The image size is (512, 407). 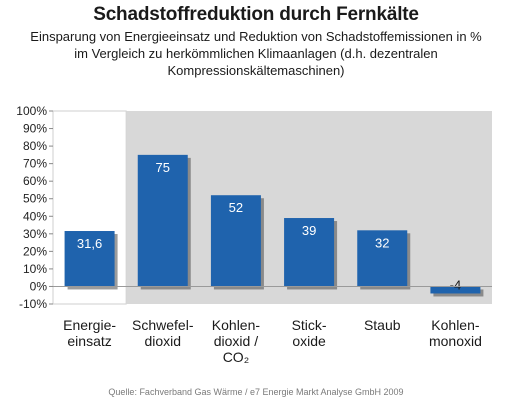 What do you see at coordinates (35, 181) in the screenshot?
I see `y-tick-label: 60%` at bounding box center [35, 181].